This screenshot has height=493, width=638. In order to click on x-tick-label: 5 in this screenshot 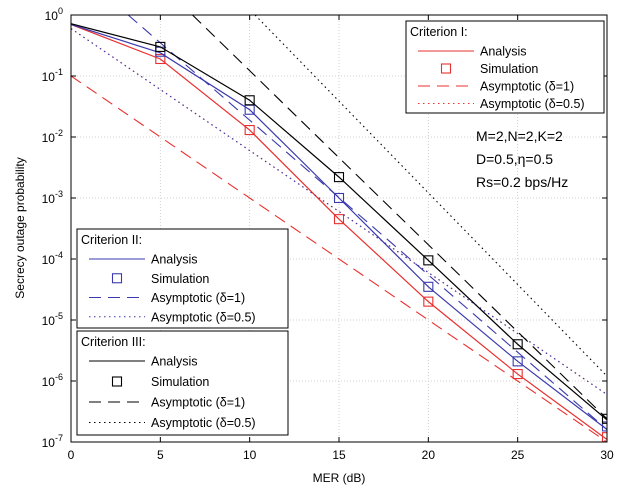, I will do `click(160, 455)`.